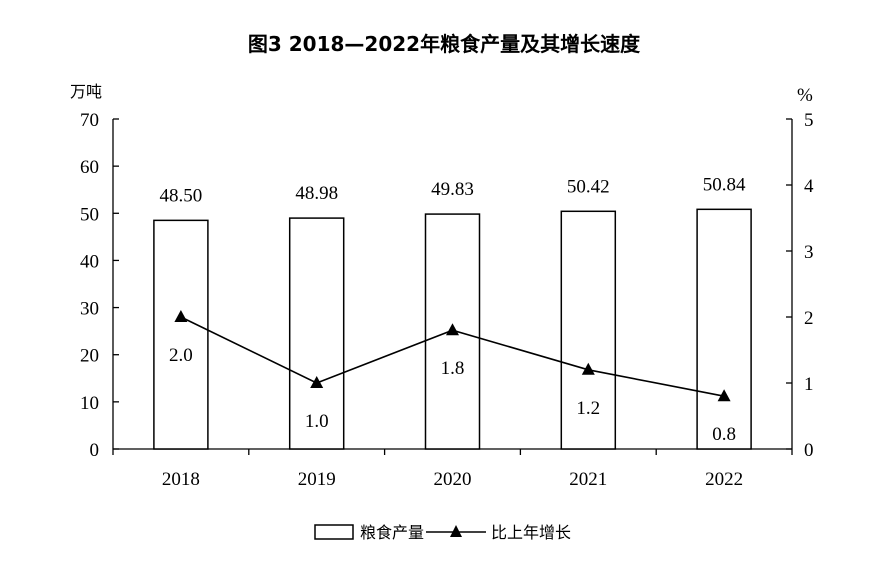 The width and height of the screenshot is (888, 563). Describe the element at coordinates (181, 195) in the screenshot. I see `bar-data-label: 48.50` at that location.